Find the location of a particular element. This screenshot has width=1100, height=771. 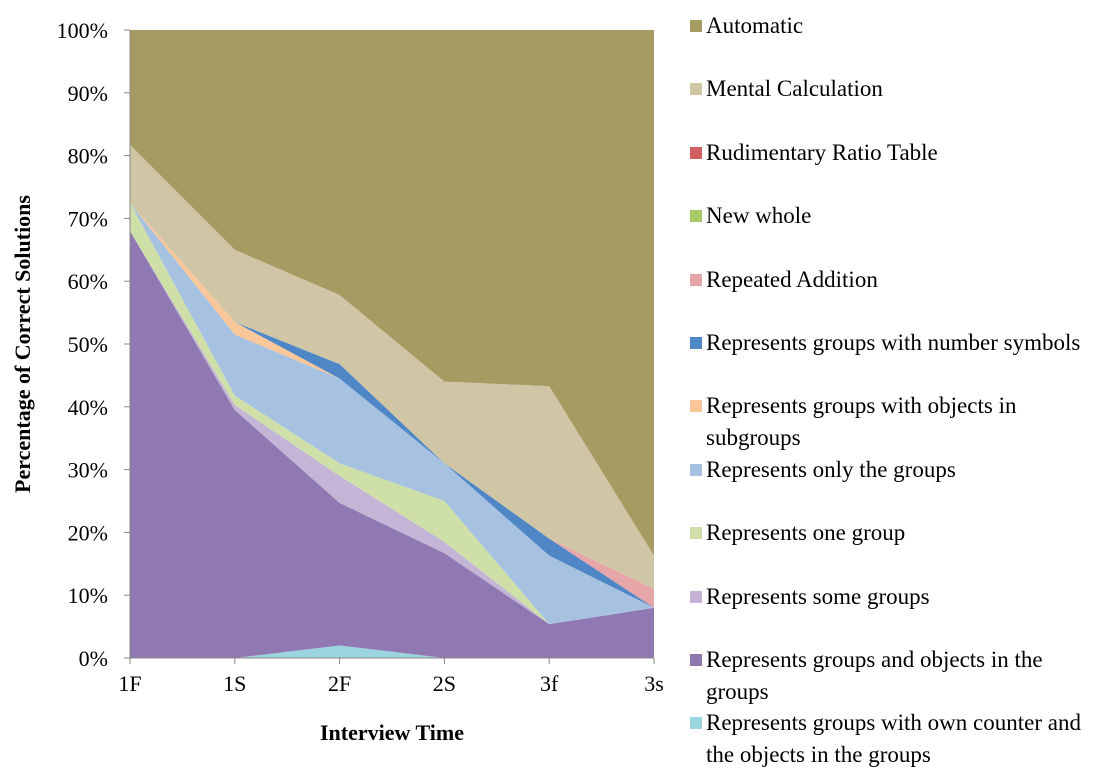

y-tick-label: 100% is located at coordinates (82, 30).